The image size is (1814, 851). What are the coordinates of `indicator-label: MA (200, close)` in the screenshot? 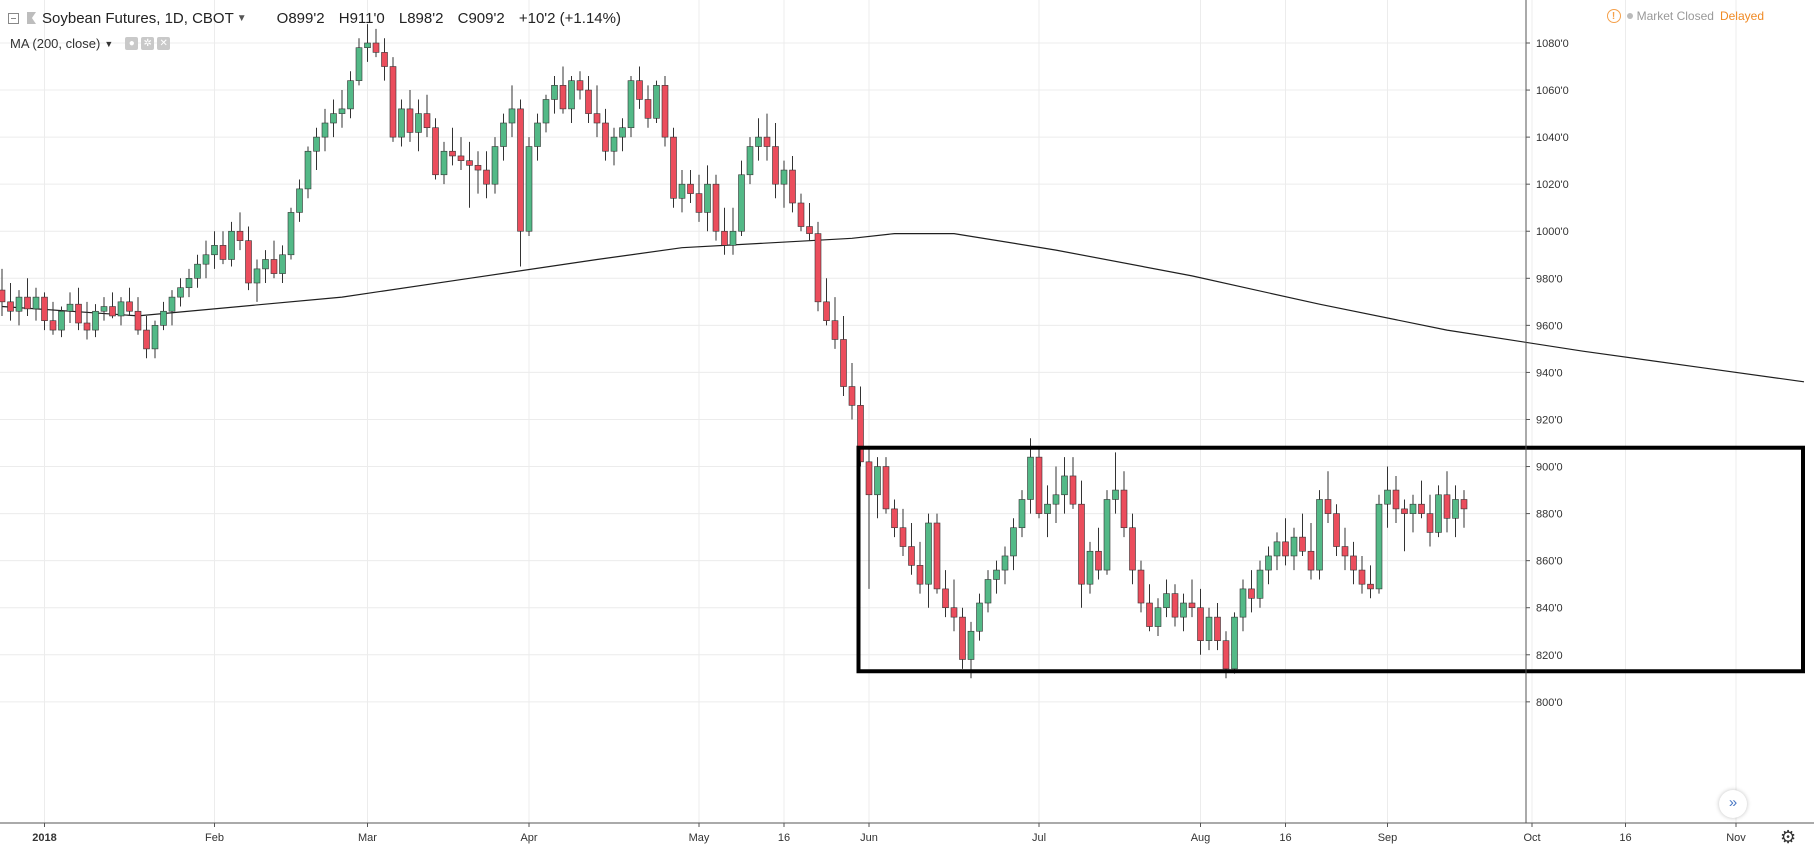 It's located at (55, 43).